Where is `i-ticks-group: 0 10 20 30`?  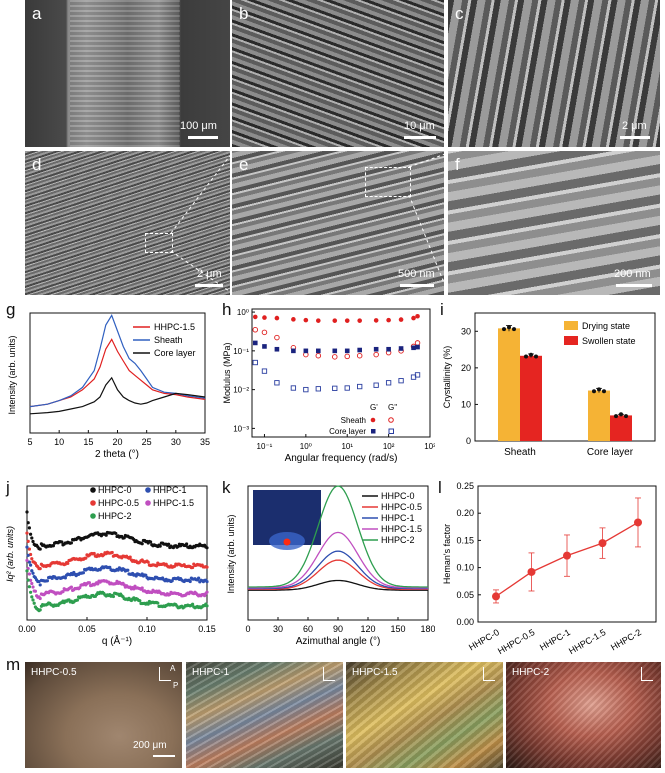 i-ticks-group: 0 10 20 30 is located at coordinates (469, 386).